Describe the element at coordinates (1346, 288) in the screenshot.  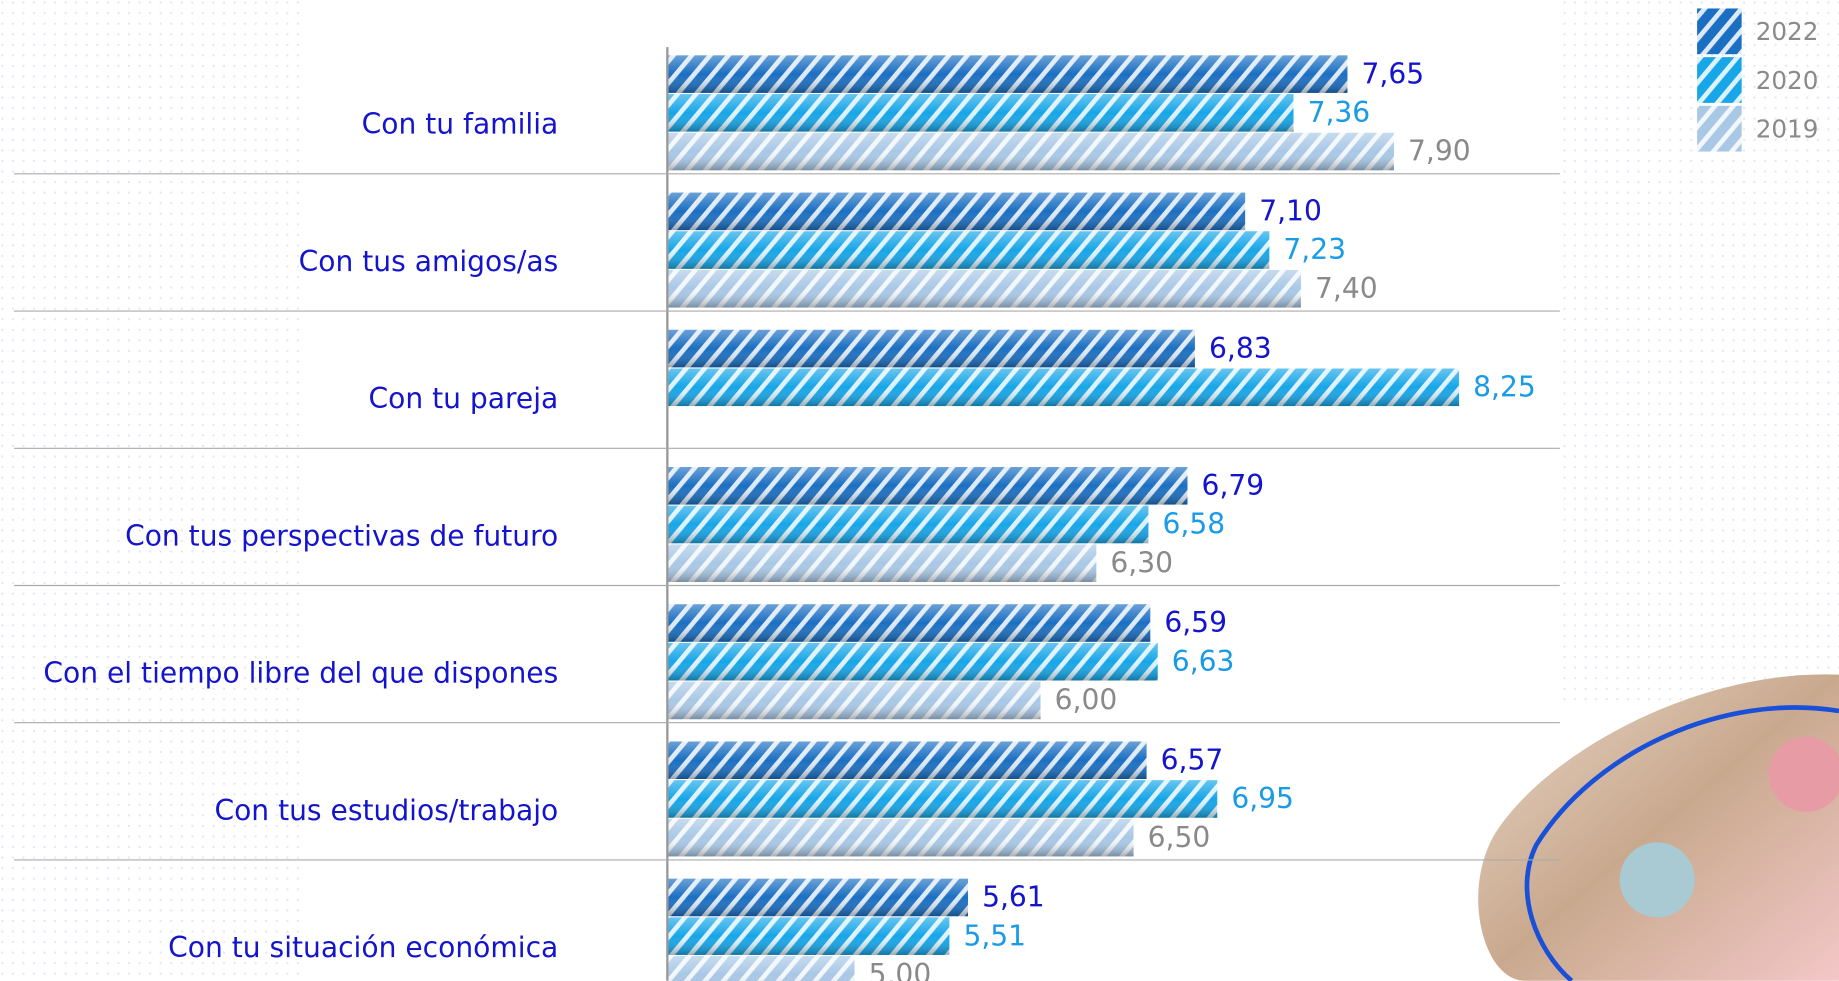
I see `value-label: 7,40` at that location.